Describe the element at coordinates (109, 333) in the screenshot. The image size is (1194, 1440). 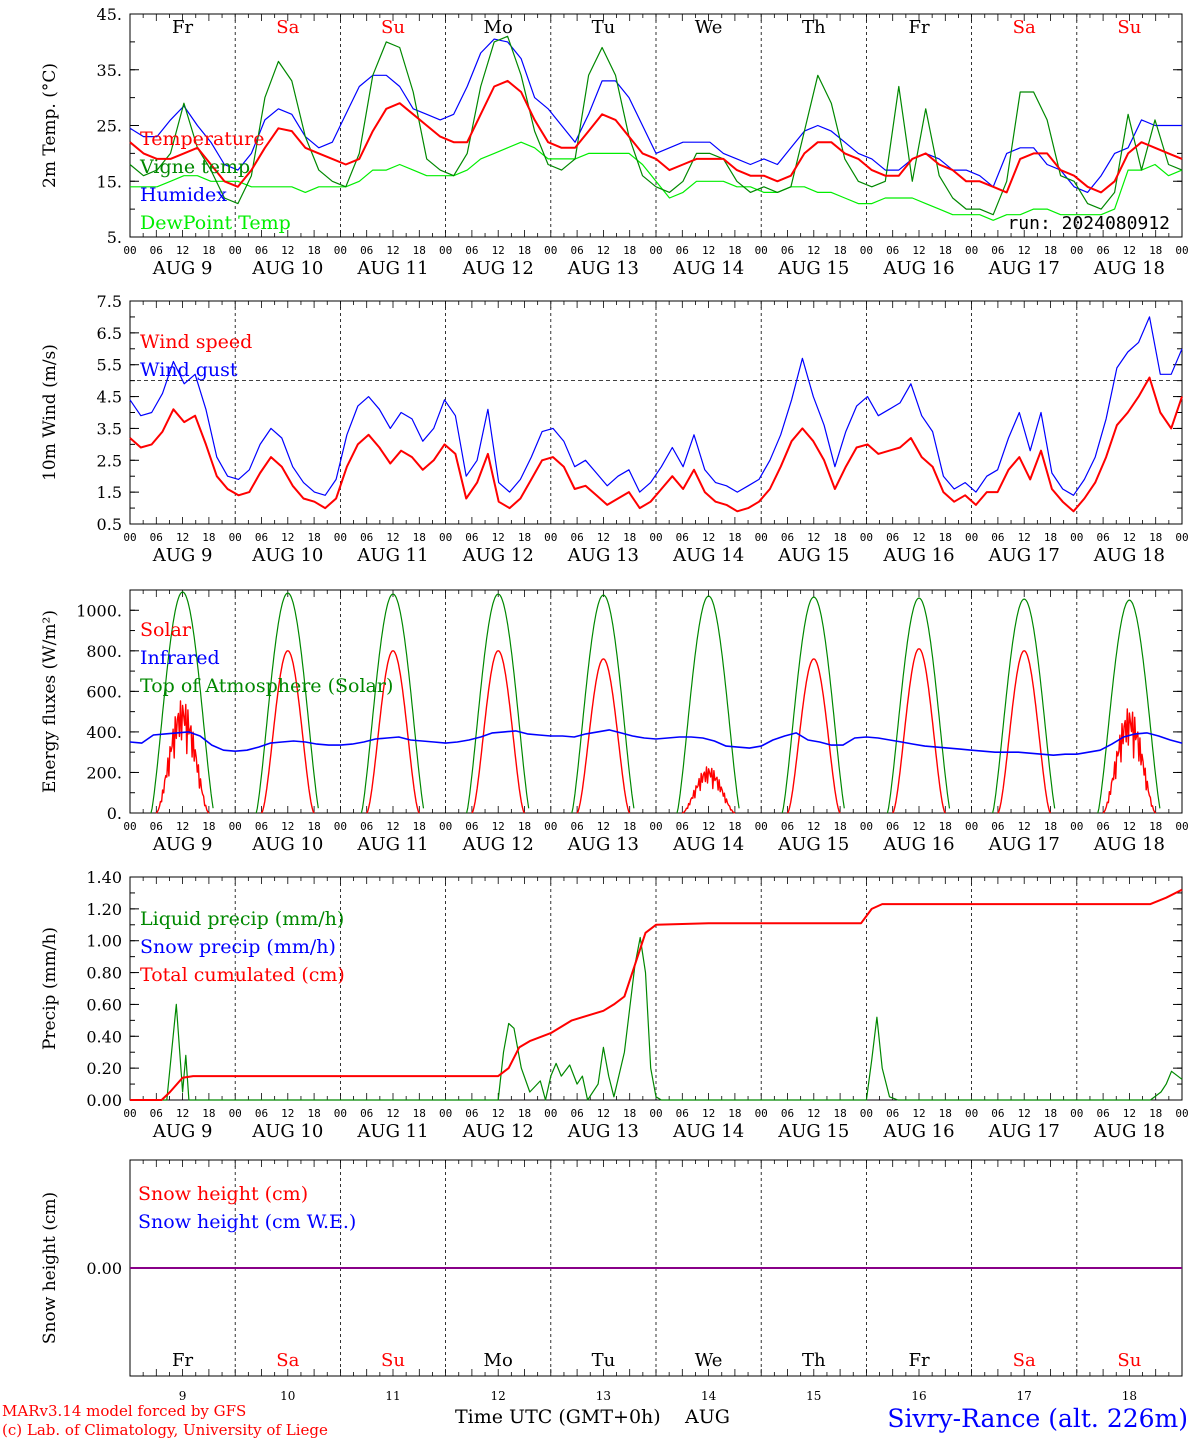
I see `y-tick-label: 6.5` at that location.